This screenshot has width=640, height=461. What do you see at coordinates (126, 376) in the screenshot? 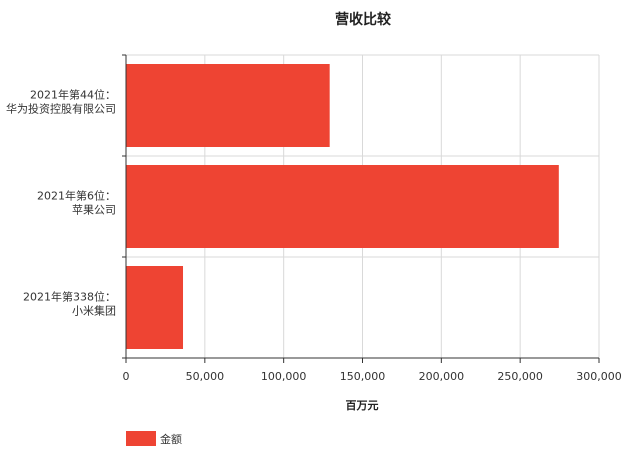
I see `x-tick-label: 0` at bounding box center [126, 376].